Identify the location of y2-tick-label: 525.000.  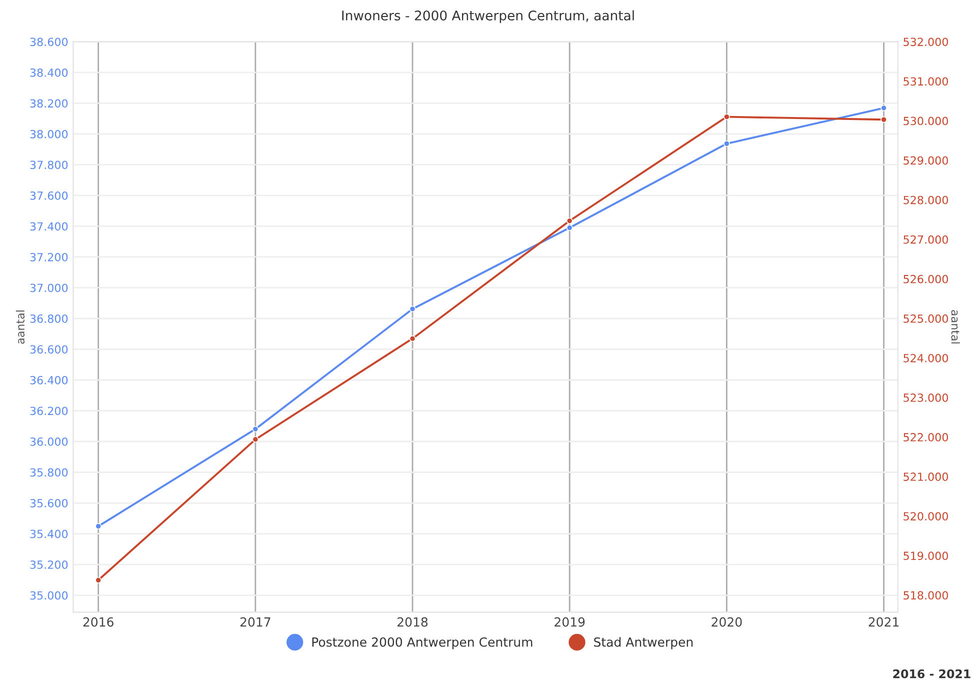
(926, 318).